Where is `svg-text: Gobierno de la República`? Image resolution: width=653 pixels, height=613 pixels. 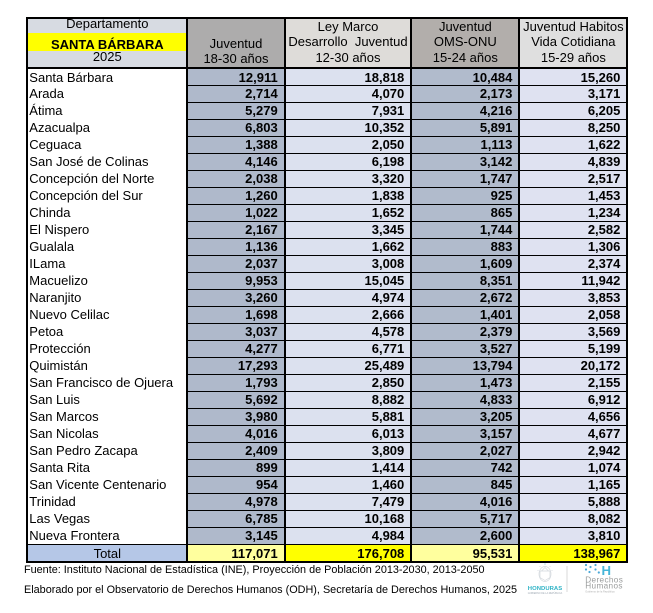 svg-text: Gobierno de la República is located at coordinates (600, 592).